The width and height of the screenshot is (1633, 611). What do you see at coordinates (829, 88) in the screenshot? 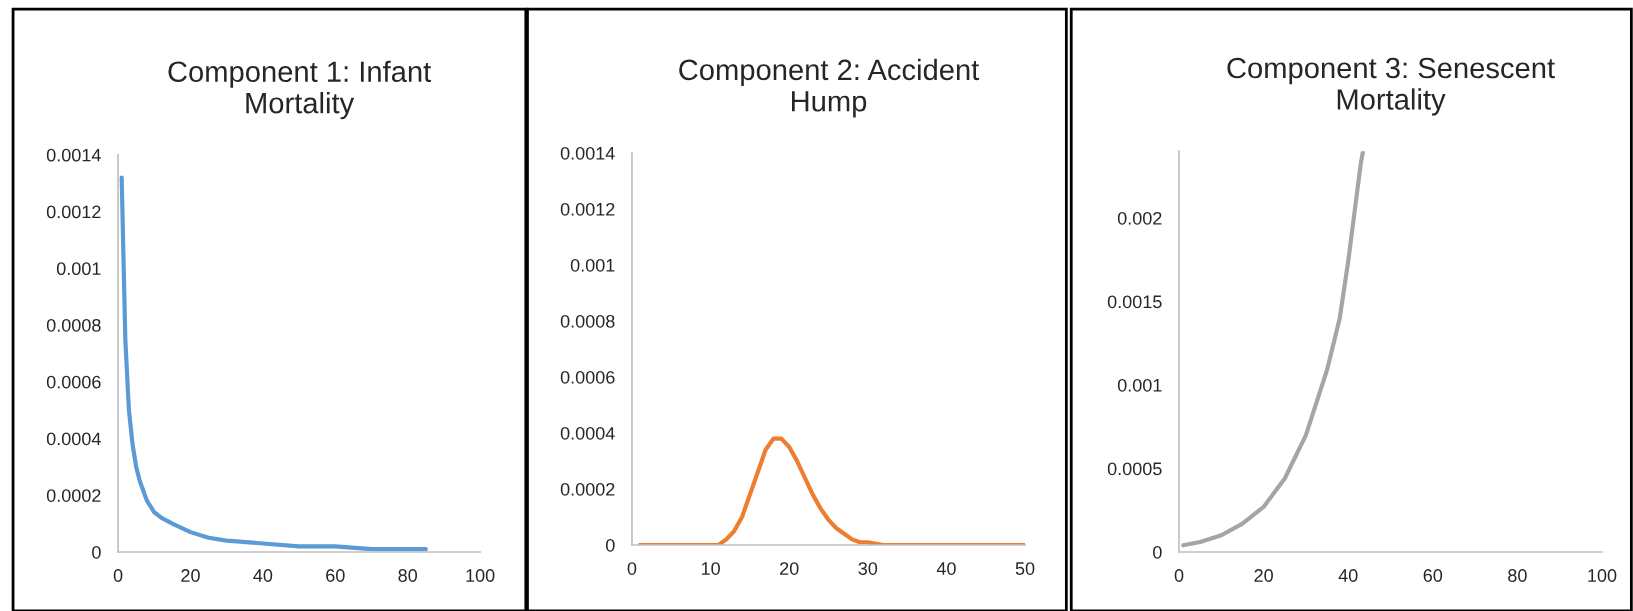
I see `chart-title: Component 2: Accident Hump` at bounding box center [829, 88].